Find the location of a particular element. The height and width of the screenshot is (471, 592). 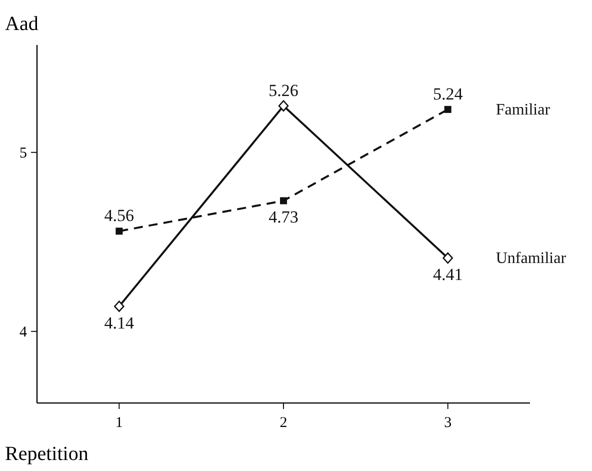

data-label: 4.14 is located at coordinates (119, 322).